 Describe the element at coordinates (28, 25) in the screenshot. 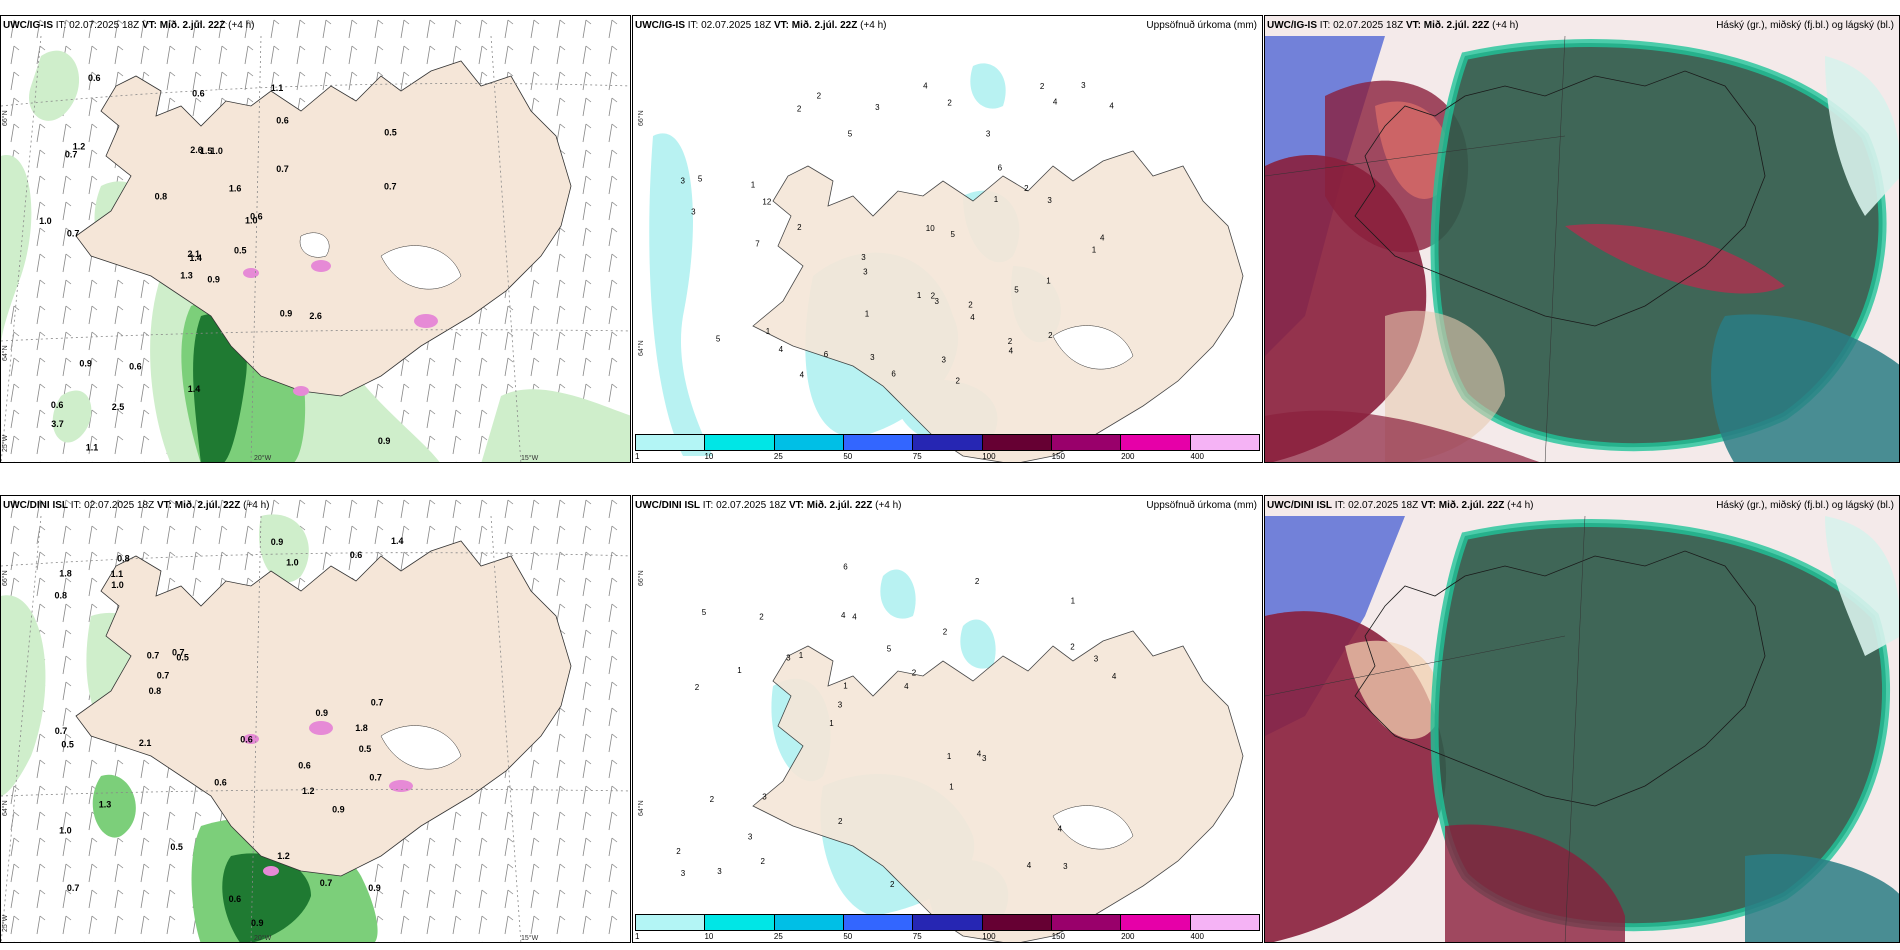

I see `model-name: UWC/IG-IS` at that location.